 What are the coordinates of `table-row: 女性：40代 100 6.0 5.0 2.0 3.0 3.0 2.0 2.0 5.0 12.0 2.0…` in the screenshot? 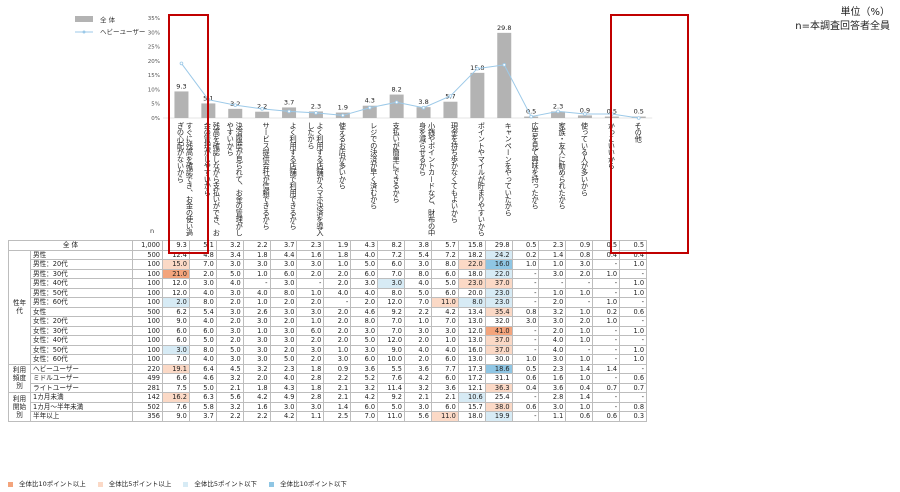 It's located at (328, 340).